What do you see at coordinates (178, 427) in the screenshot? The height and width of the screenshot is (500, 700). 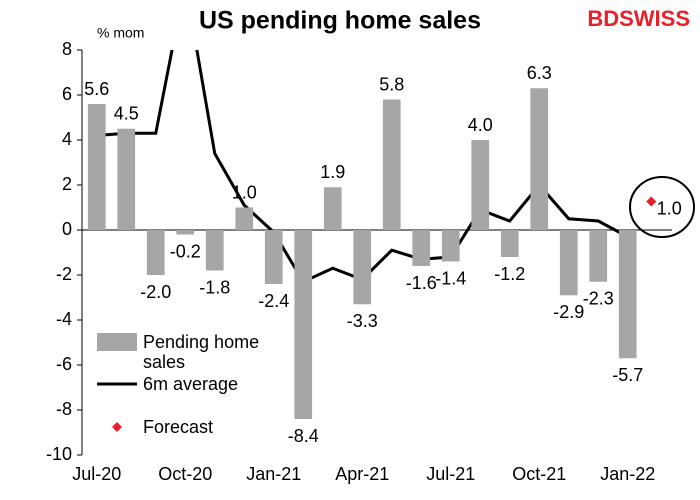 I see `legend-label: Forecast` at bounding box center [178, 427].